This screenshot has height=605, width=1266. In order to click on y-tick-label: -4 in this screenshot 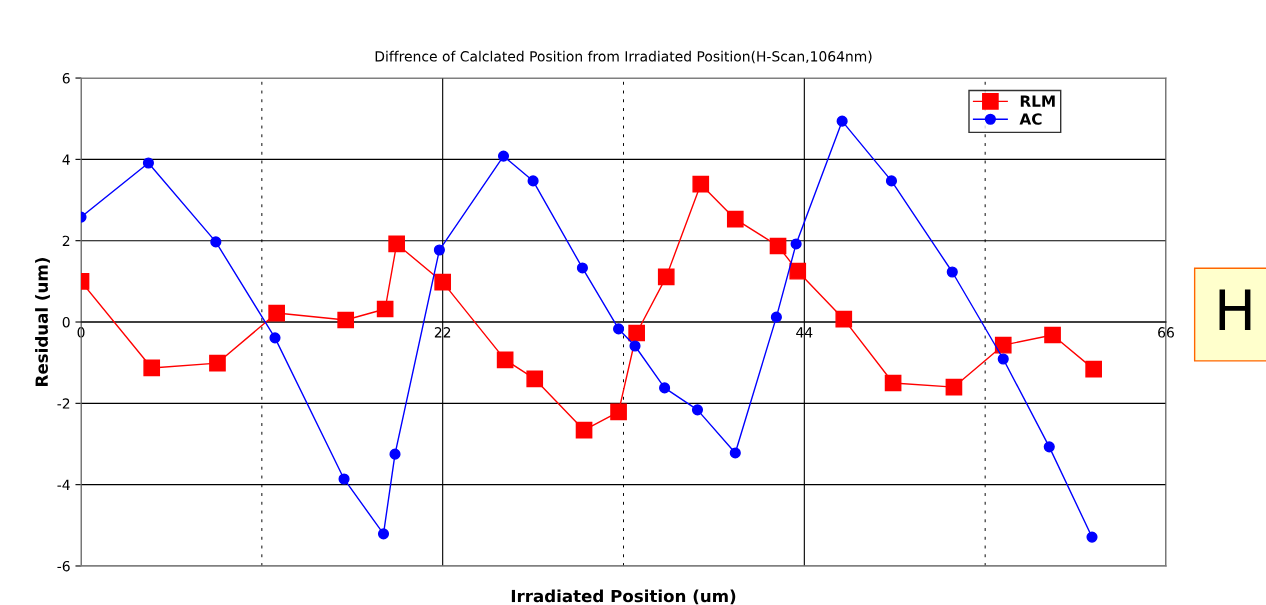, I will do `click(63, 484)`.